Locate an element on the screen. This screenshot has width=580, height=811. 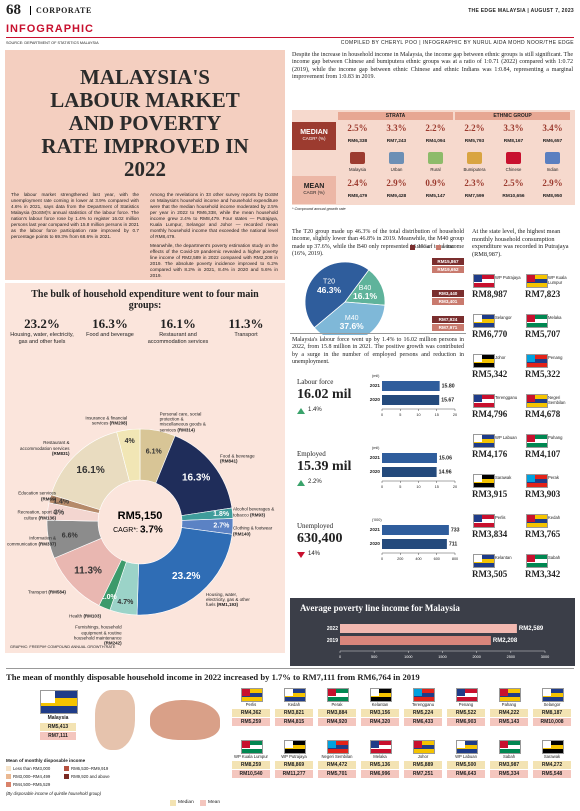
slice-label: 2.7% is located at coordinates (221, 526).